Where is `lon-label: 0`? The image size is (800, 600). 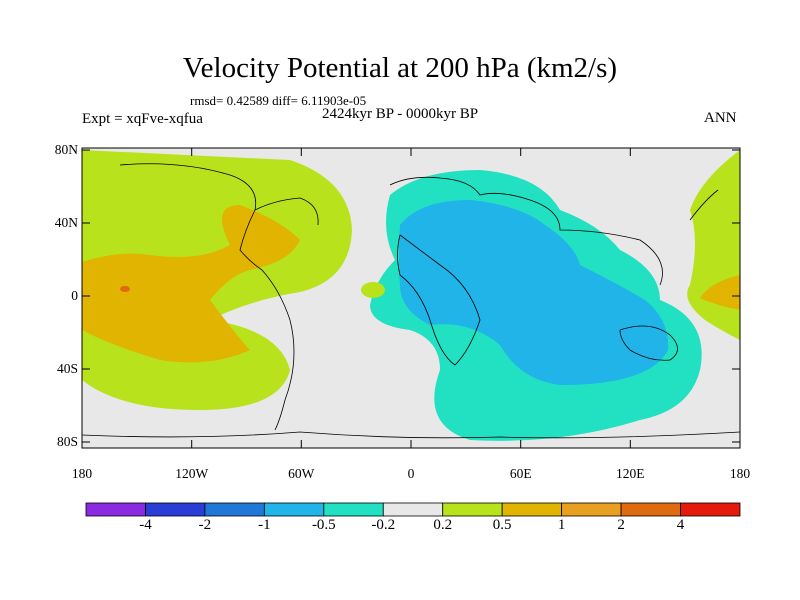
lon-label: 0 is located at coordinates (411, 473).